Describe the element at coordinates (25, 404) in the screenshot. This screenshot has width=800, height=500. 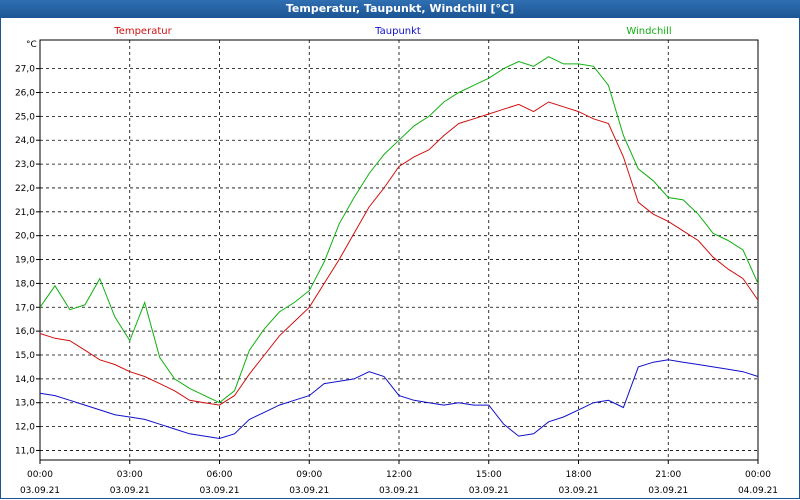
I see `y-tick-label: 13,0` at that location.